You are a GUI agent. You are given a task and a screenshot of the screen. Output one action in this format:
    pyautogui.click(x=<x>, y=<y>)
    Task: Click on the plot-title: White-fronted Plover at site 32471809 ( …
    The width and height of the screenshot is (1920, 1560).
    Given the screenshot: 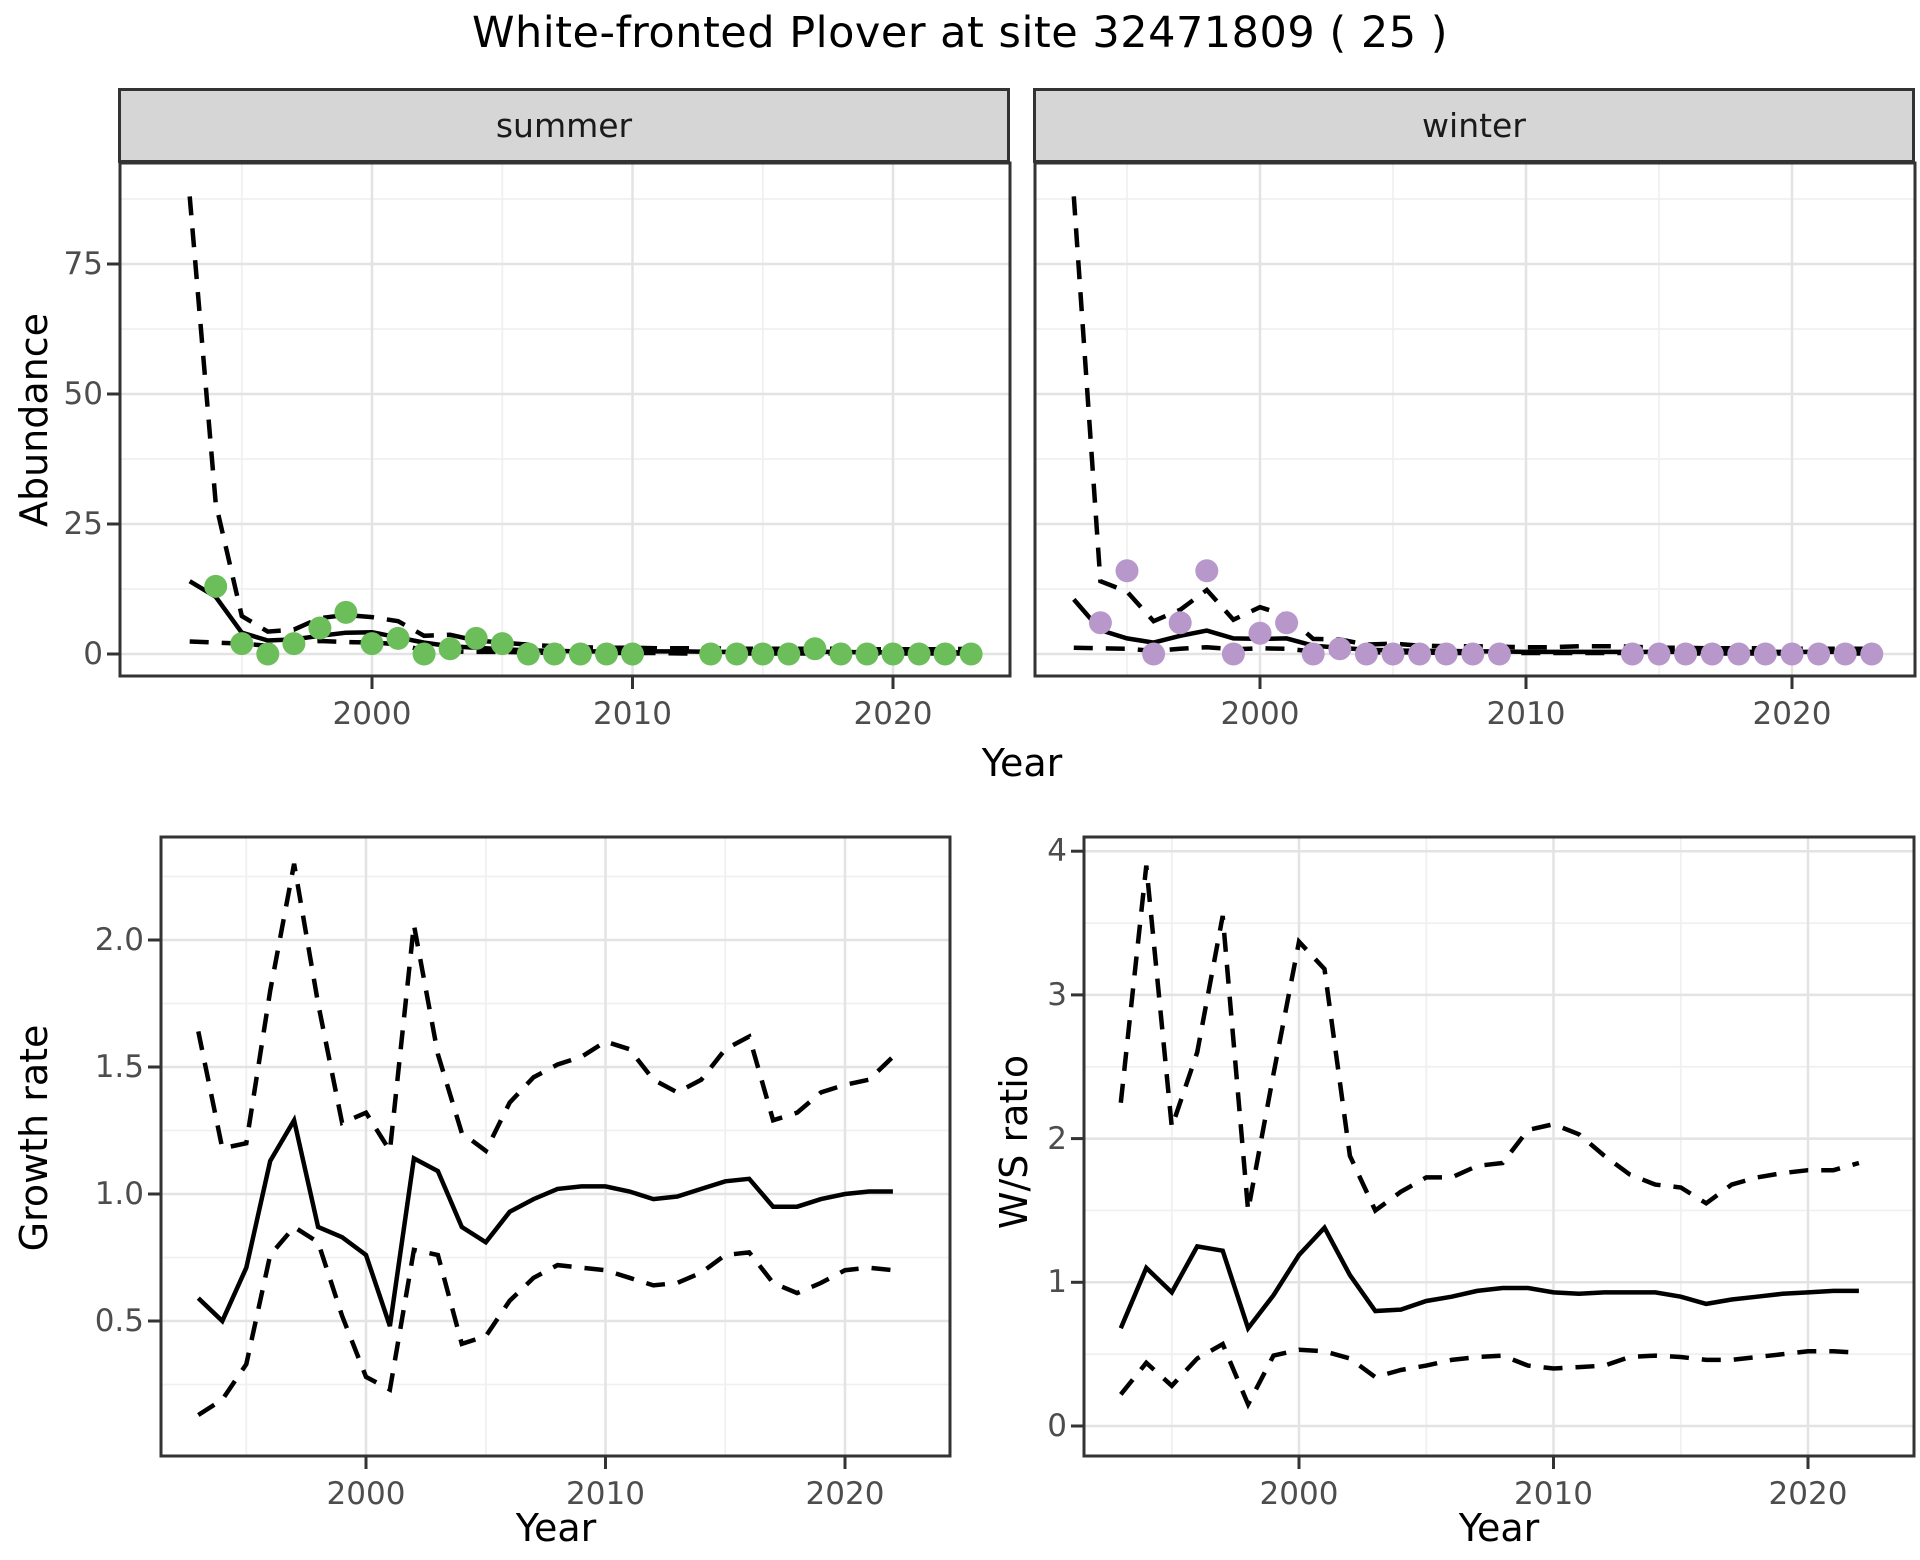 What is the action you would take?
    pyautogui.click(x=960, y=33)
    